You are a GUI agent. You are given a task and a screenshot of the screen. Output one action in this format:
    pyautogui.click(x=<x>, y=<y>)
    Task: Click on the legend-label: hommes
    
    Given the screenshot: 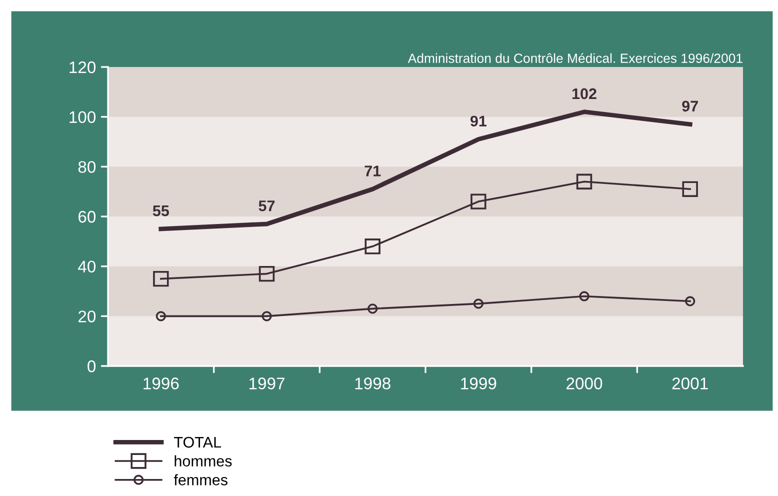 What is the action you would take?
    pyautogui.click(x=203, y=461)
    